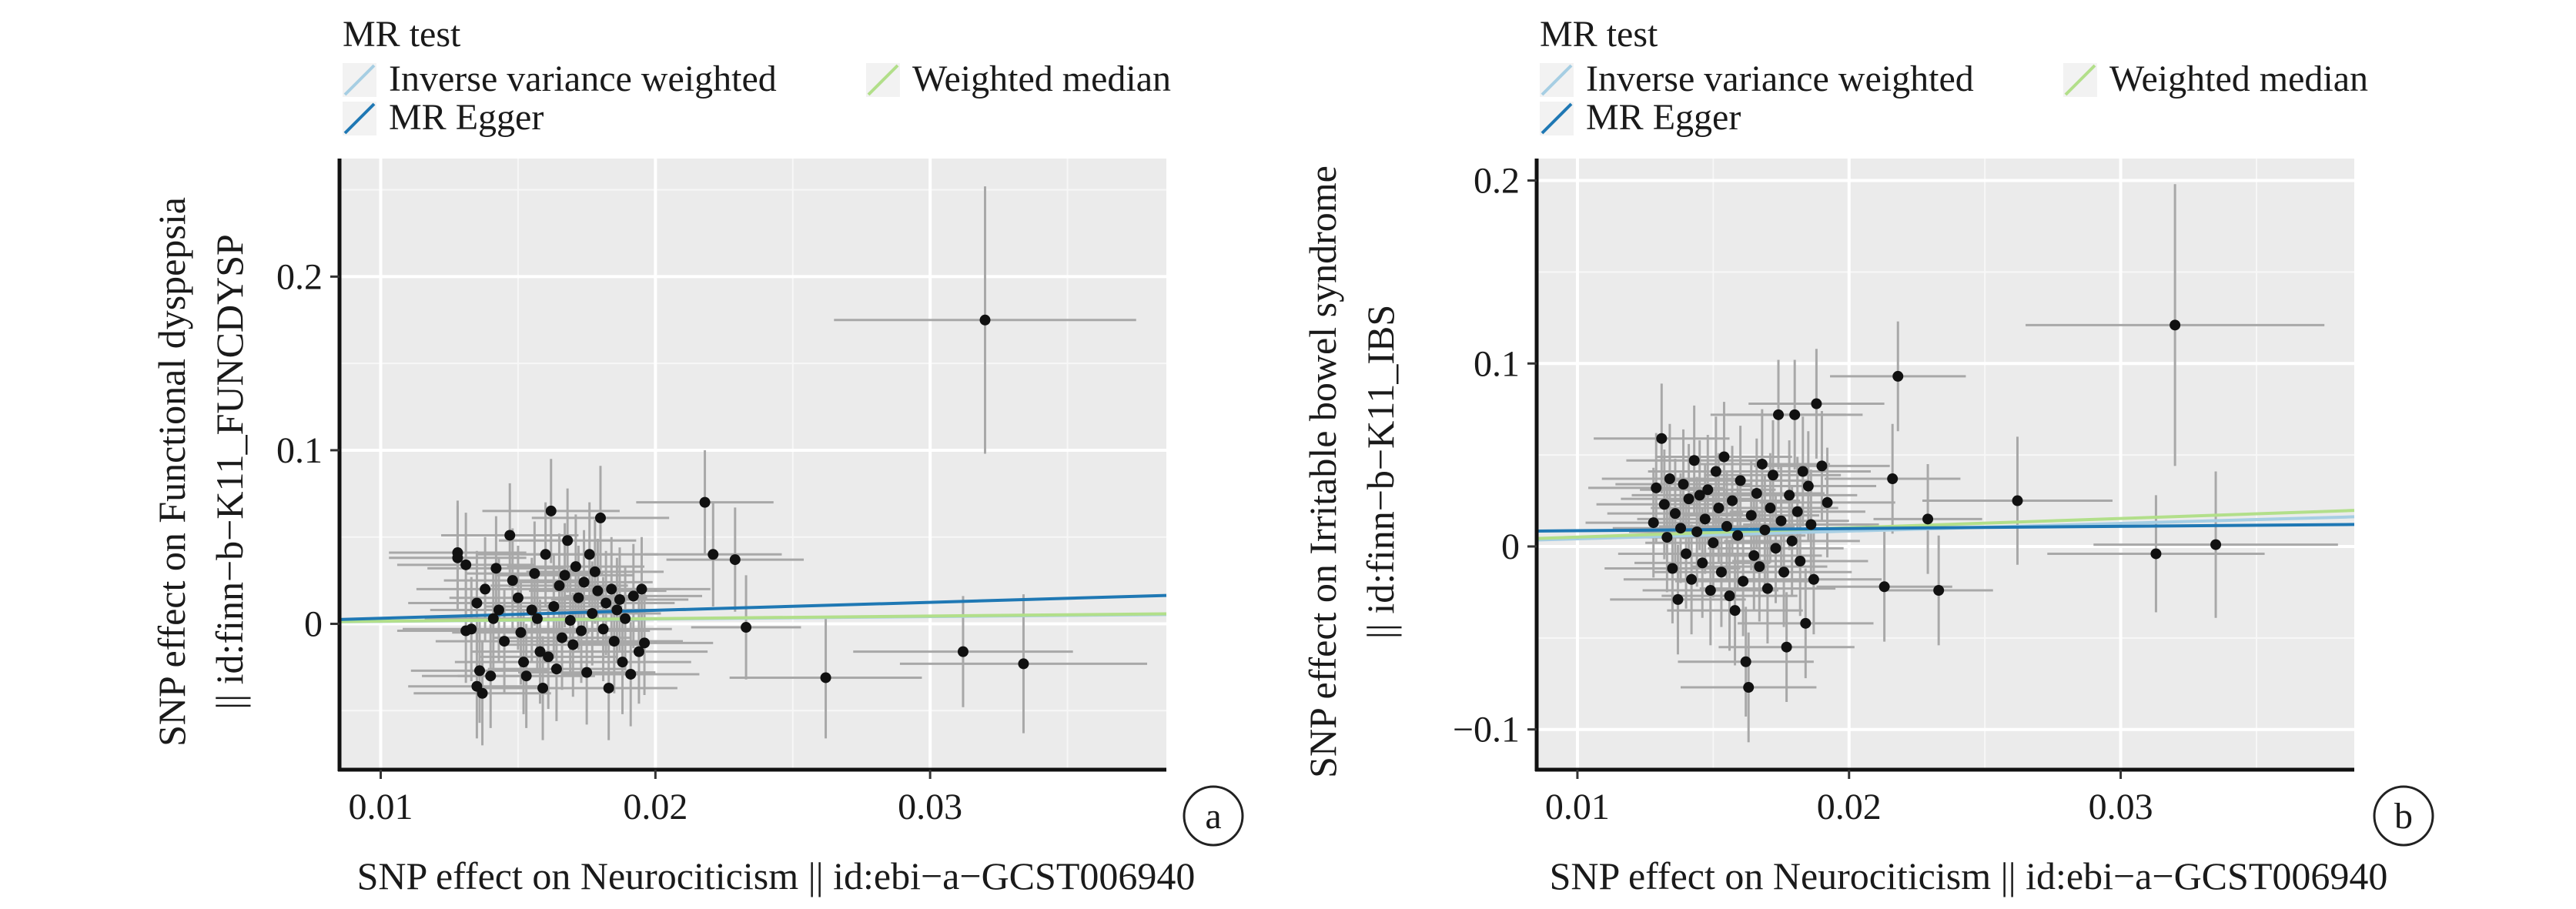 Image resolution: width=2576 pixels, height=909 pixels. What do you see at coordinates (1945, 528) in the screenshot?
I see `regression-line-mr-egger` at bounding box center [1945, 528].